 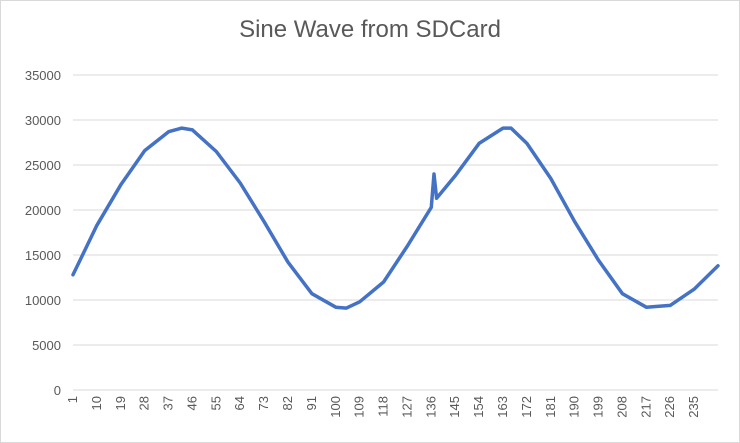 What do you see at coordinates (168, 403) in the screenshot?
I see `x-tick-label: 37` at bounding box center [168, 403].